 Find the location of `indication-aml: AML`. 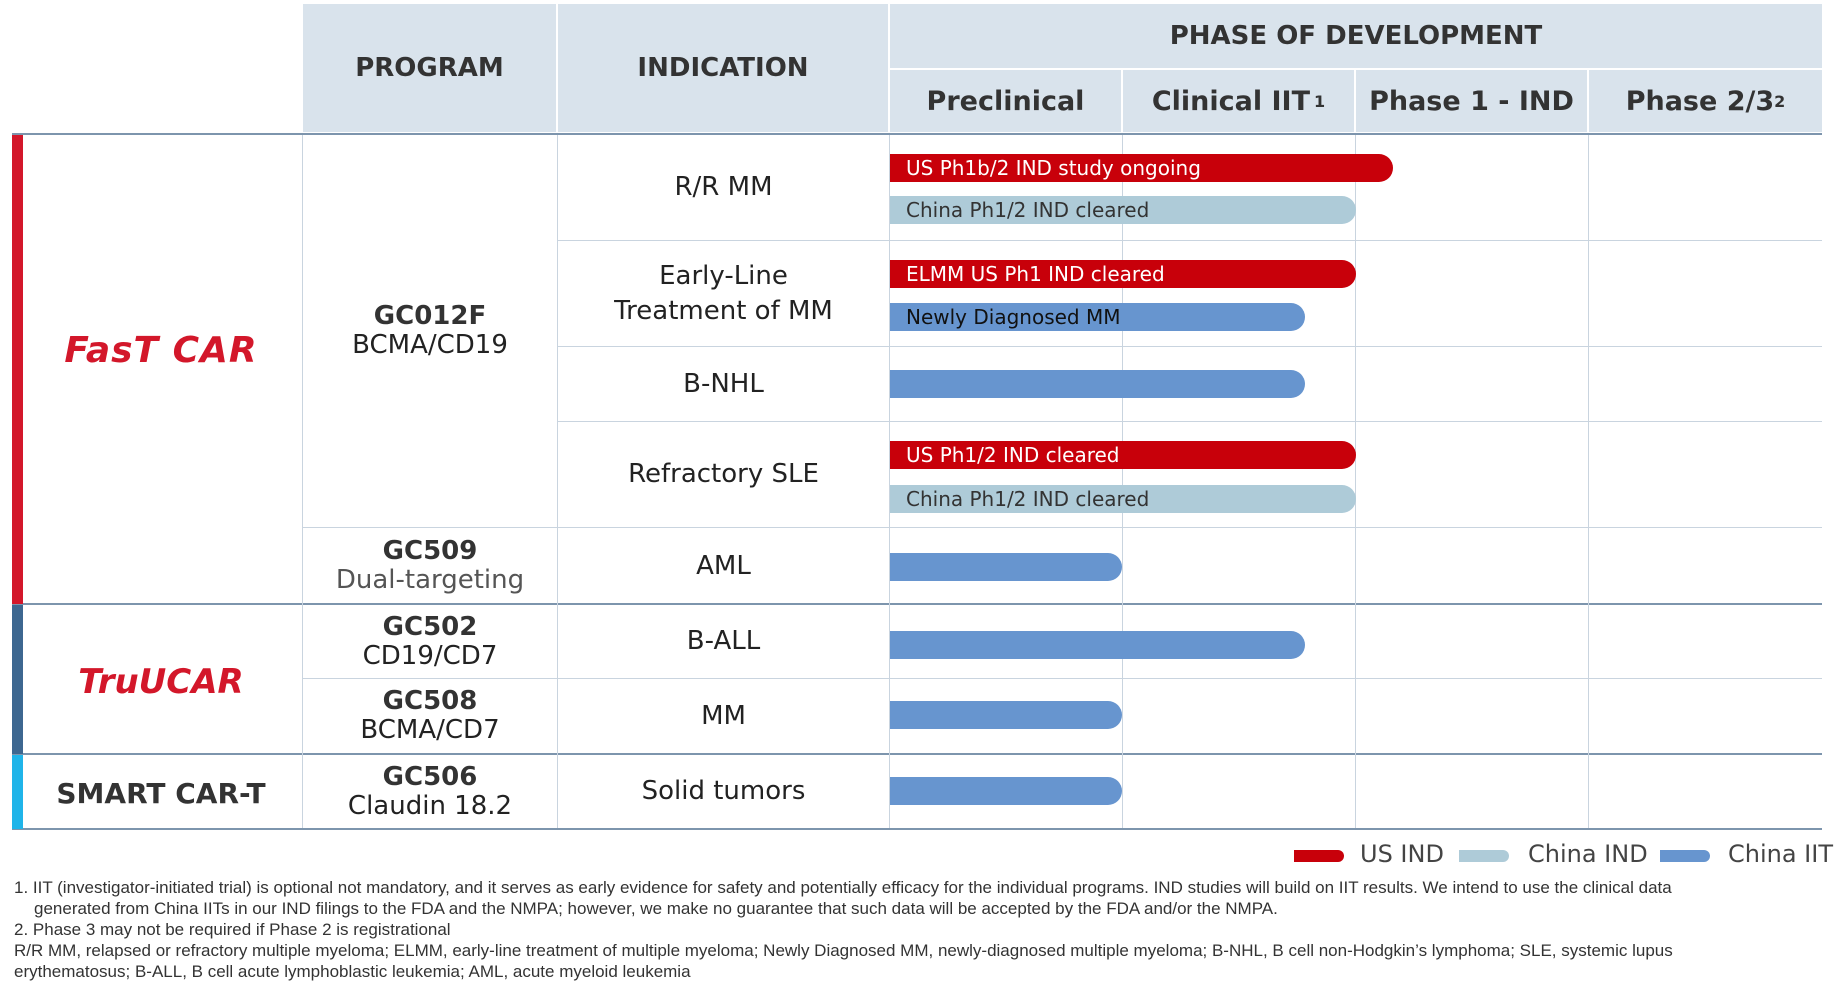

indication-aml: AML is located at coordinates (723, 565).